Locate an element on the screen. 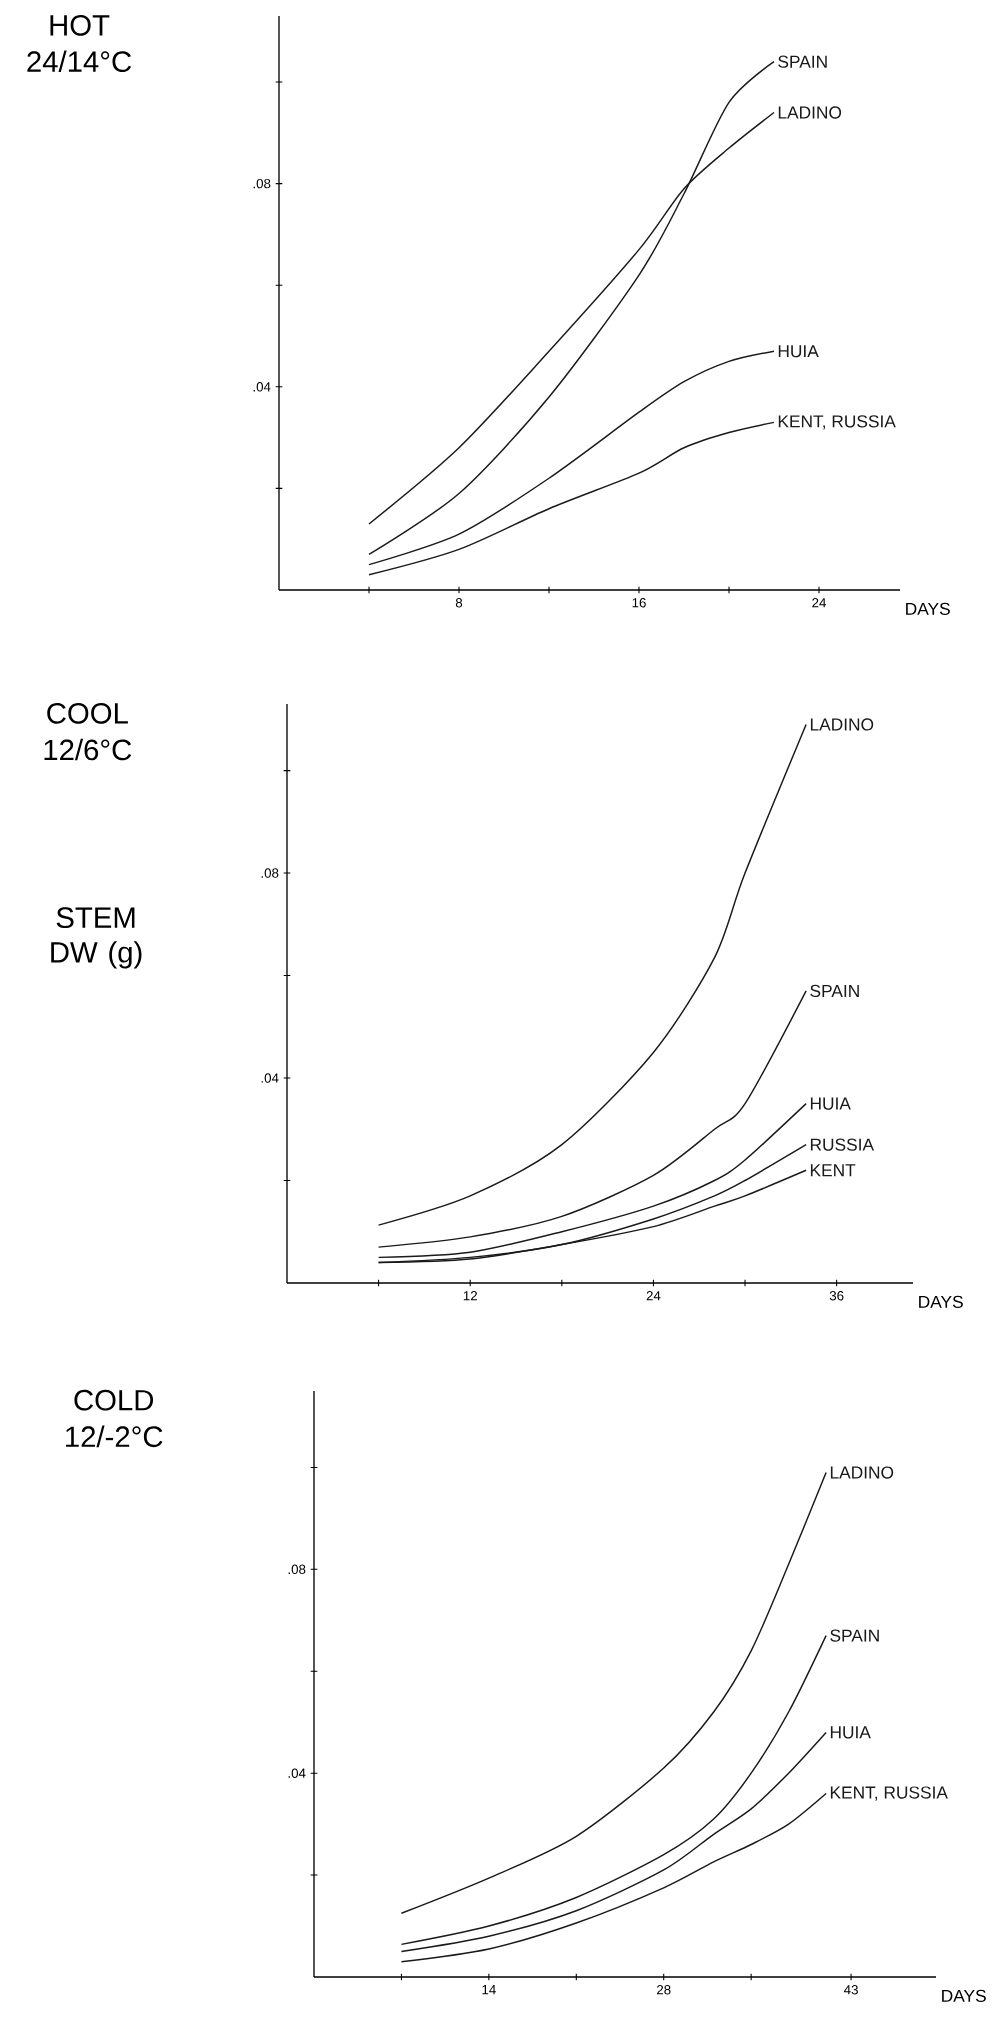 This screenshot has height=2024, width=1005. x-tick-label: 14 is located at coordinates (489, 1990).